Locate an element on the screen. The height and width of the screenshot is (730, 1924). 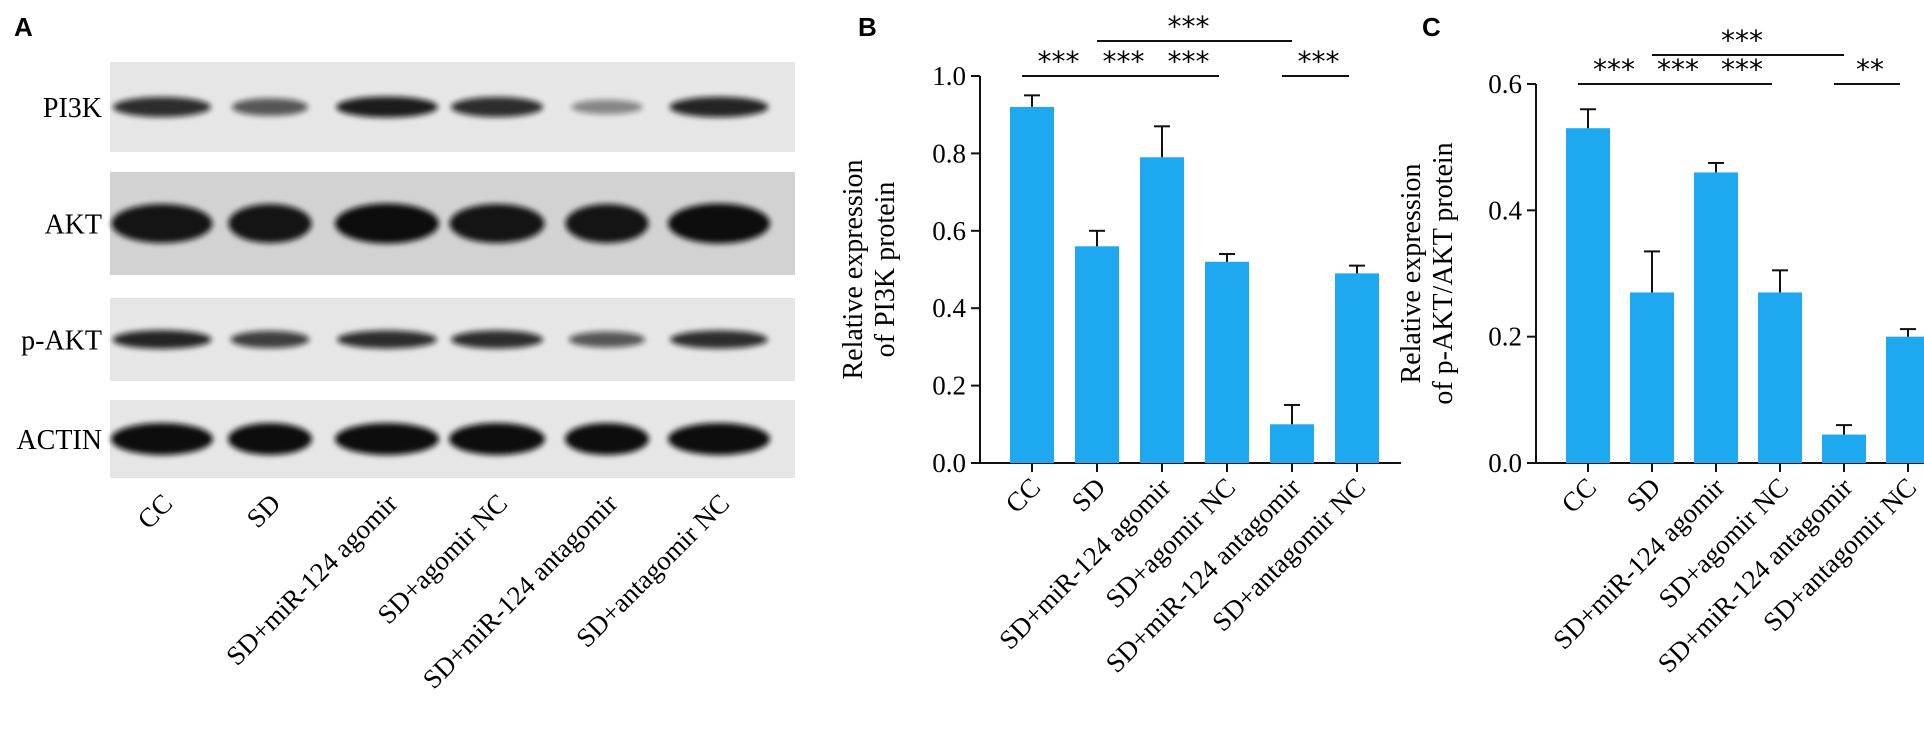
panel-a-letter: A is located at coordinates (23, 27).